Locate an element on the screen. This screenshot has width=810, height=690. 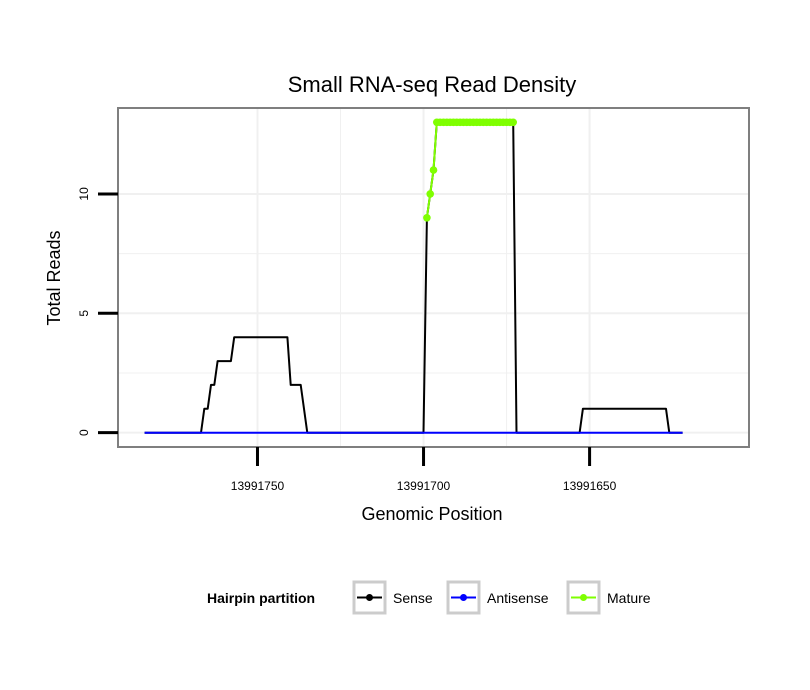
legend-key-mature-point is located at coordinates (583, 597).